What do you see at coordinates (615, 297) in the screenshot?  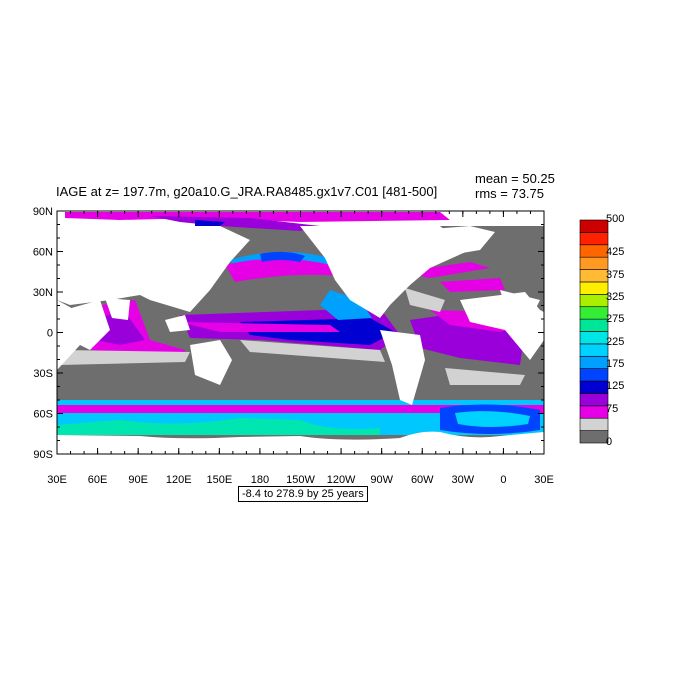 I see `colorbar-label: 325` at bounding box center [615, 297].